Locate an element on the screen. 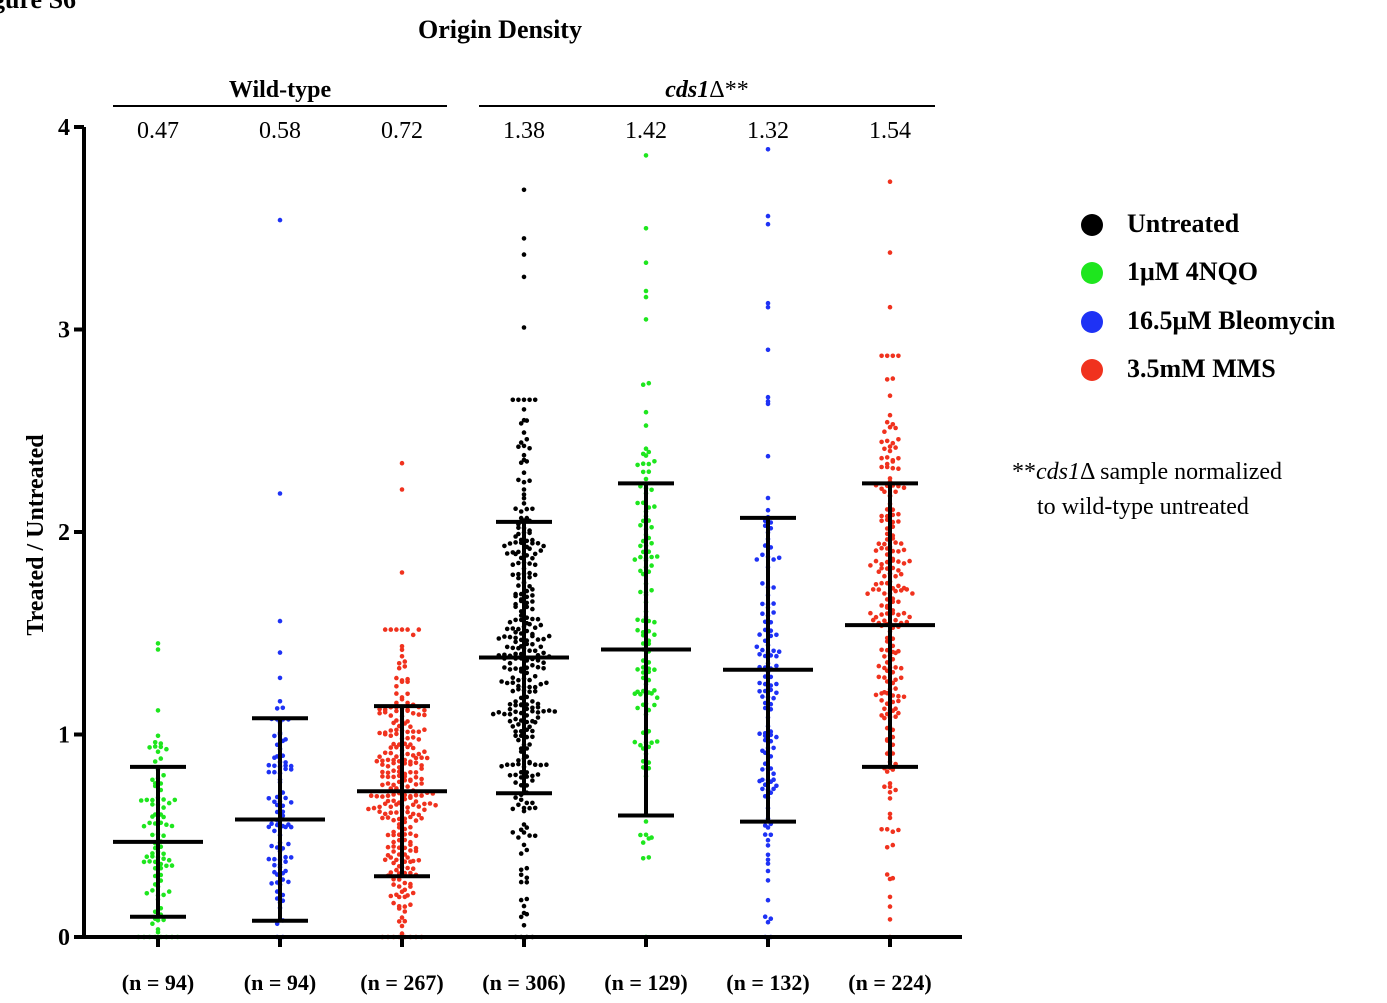  footnote-line-2: to wild-type untreated is located at coordinates (1143, 507).